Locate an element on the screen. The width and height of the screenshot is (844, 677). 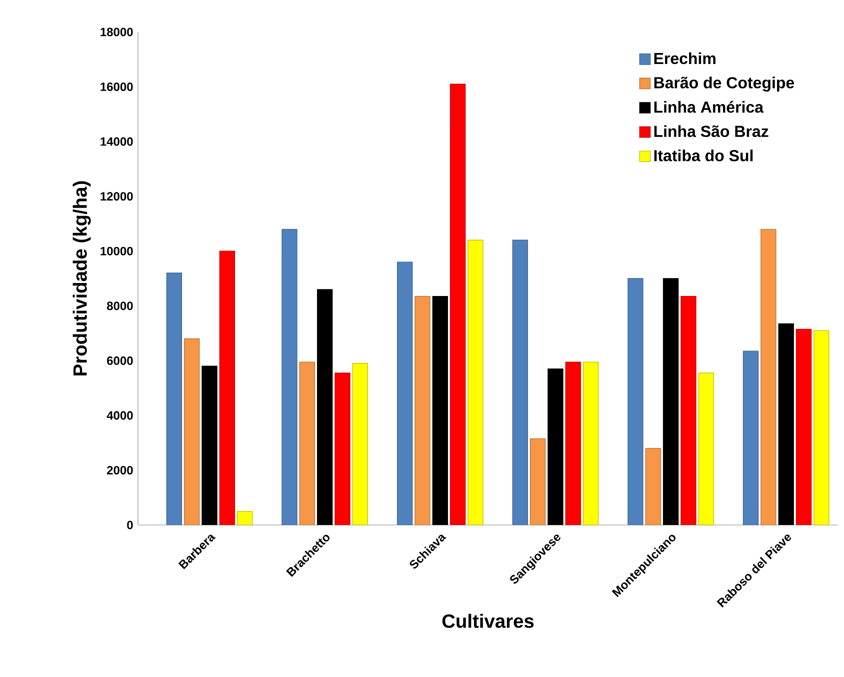
y-tick-label: 14000 is located at coordinates (116, 141).